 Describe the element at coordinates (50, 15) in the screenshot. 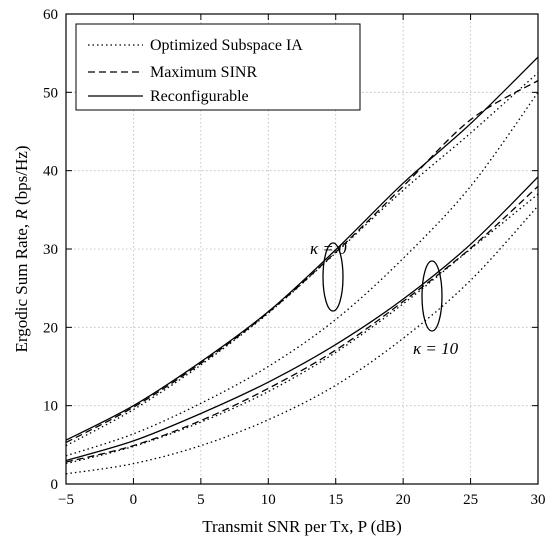

I see `y-tick-label: 60` at that location.